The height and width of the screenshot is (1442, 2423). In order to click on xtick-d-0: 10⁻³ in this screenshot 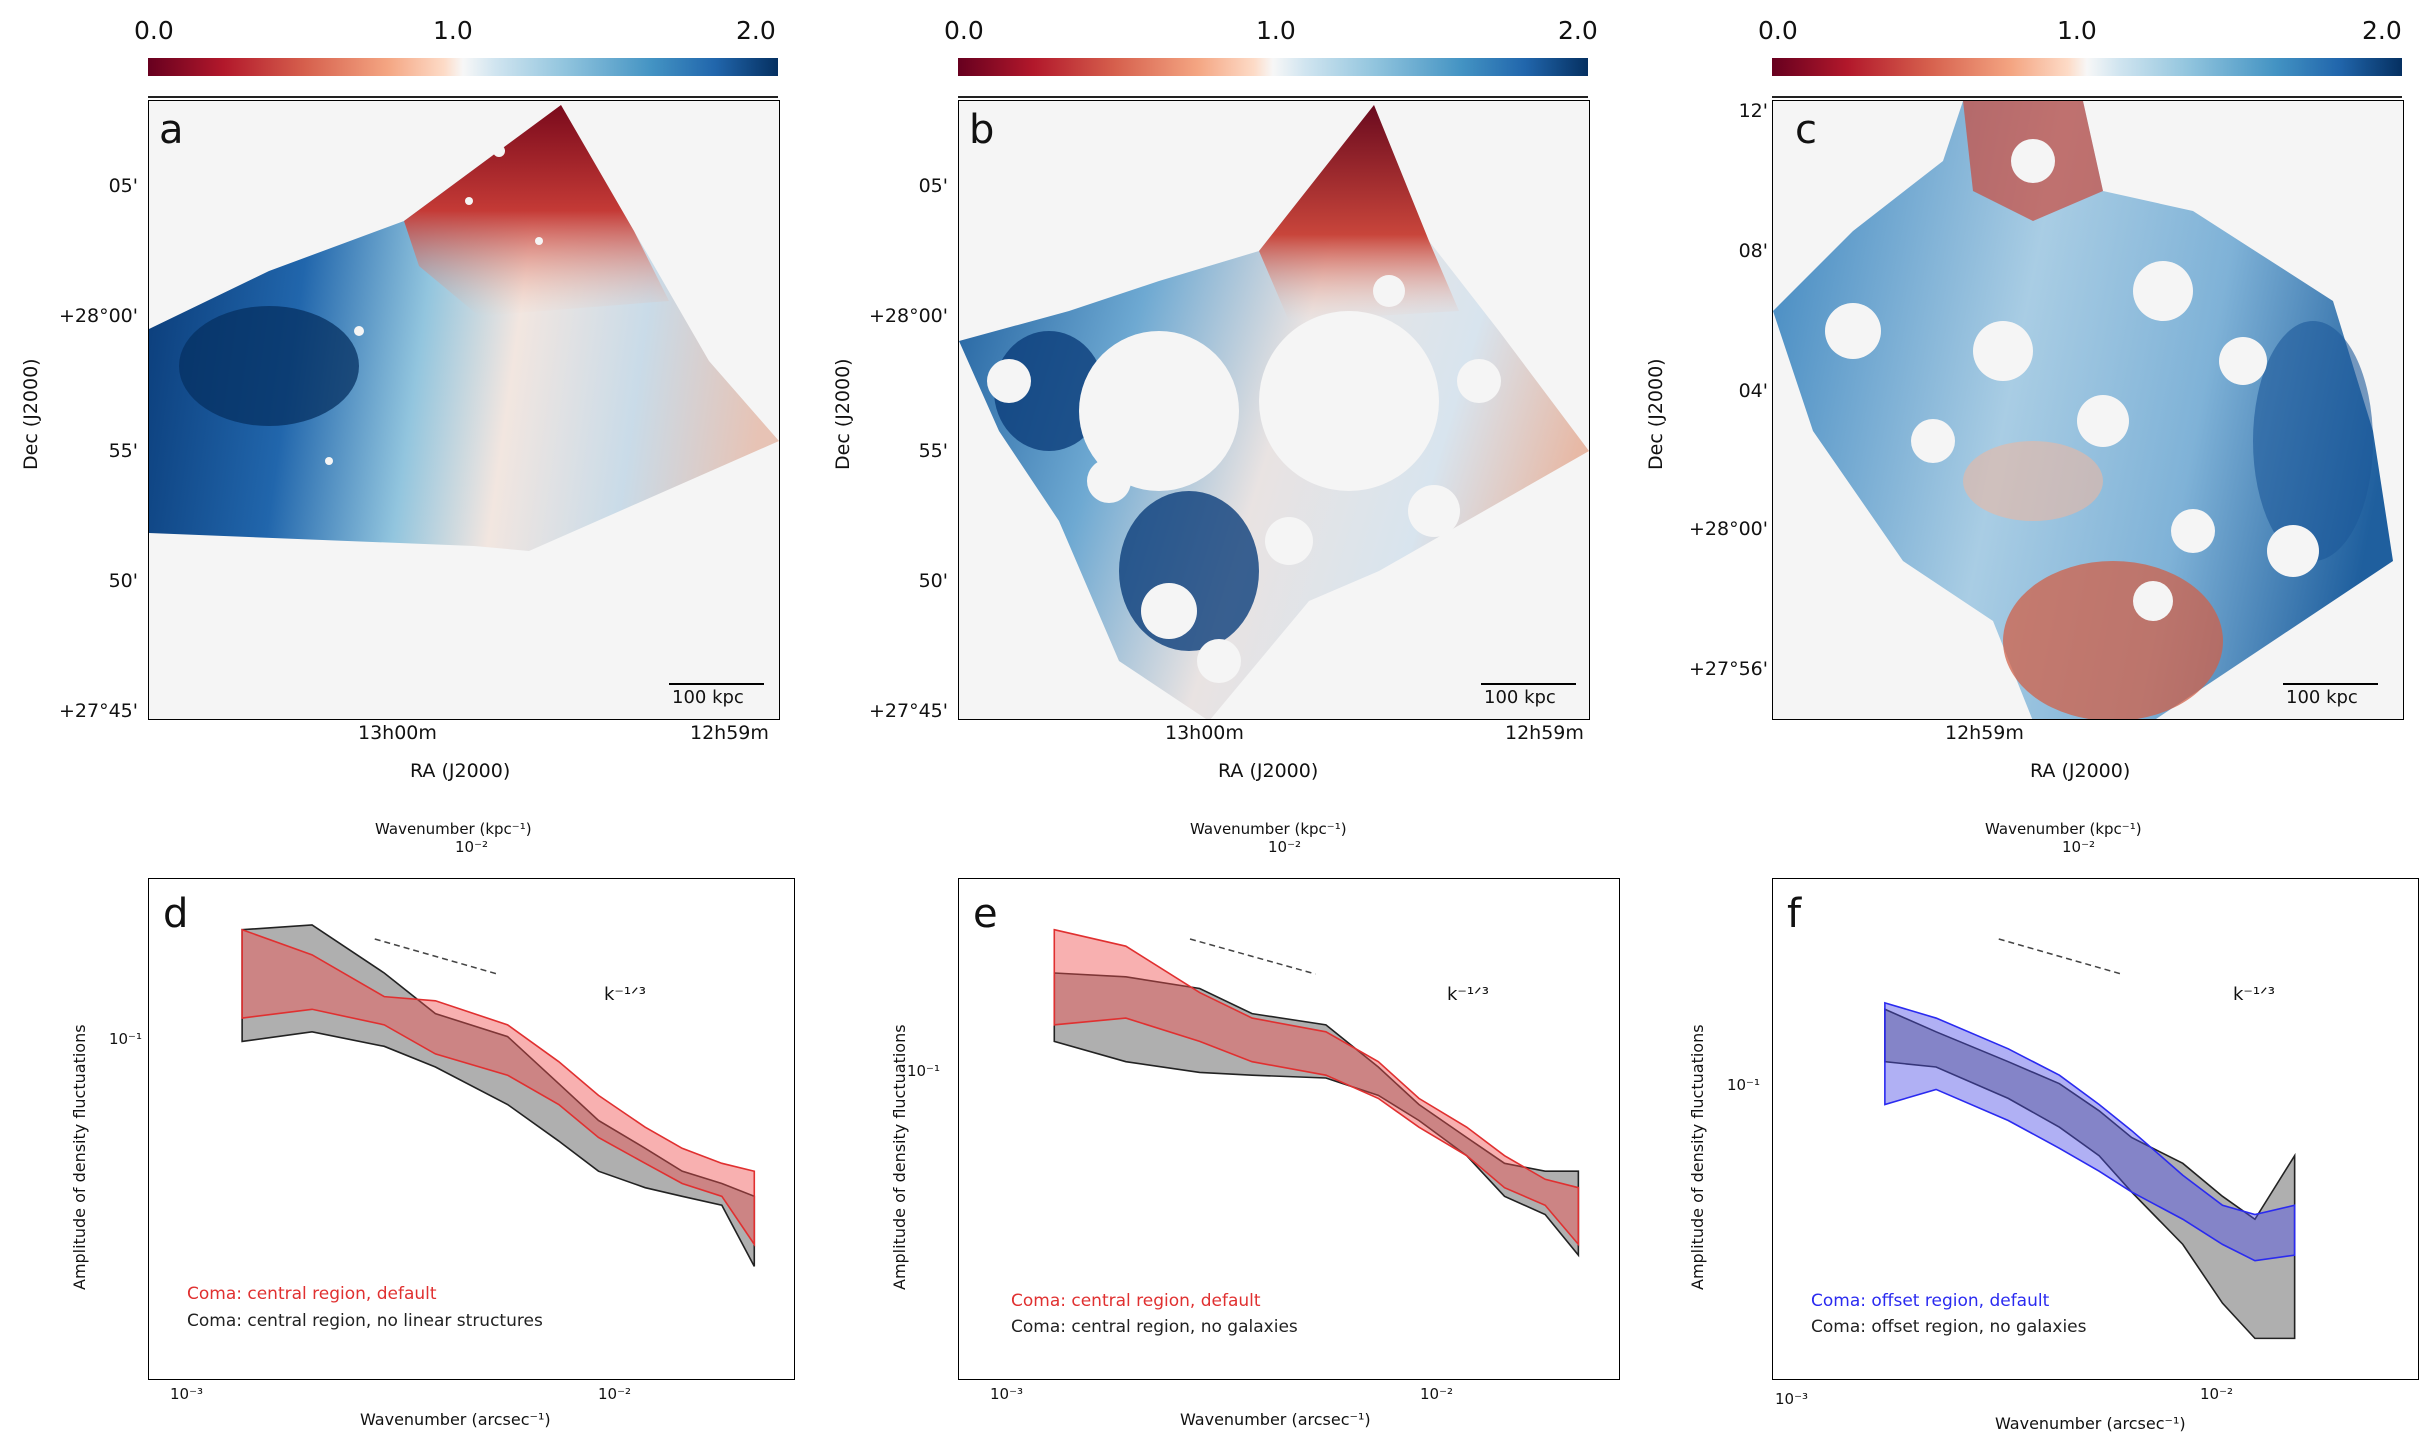, I will do `click(187, 1394)`.